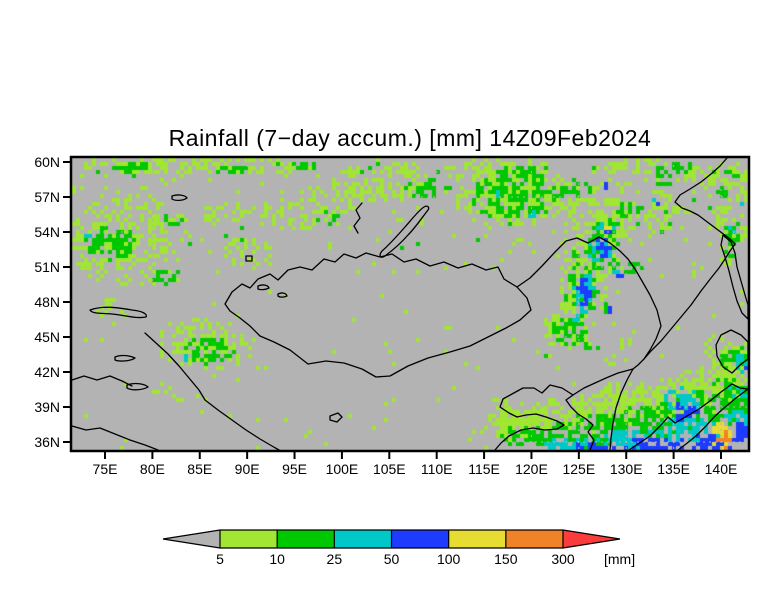 Image resolution: width=784 pixels, height=612 pixels. Describe the element at coordinates (391, 559) in the screenshot. I see `colorbar-tick-label: 50` at that location.